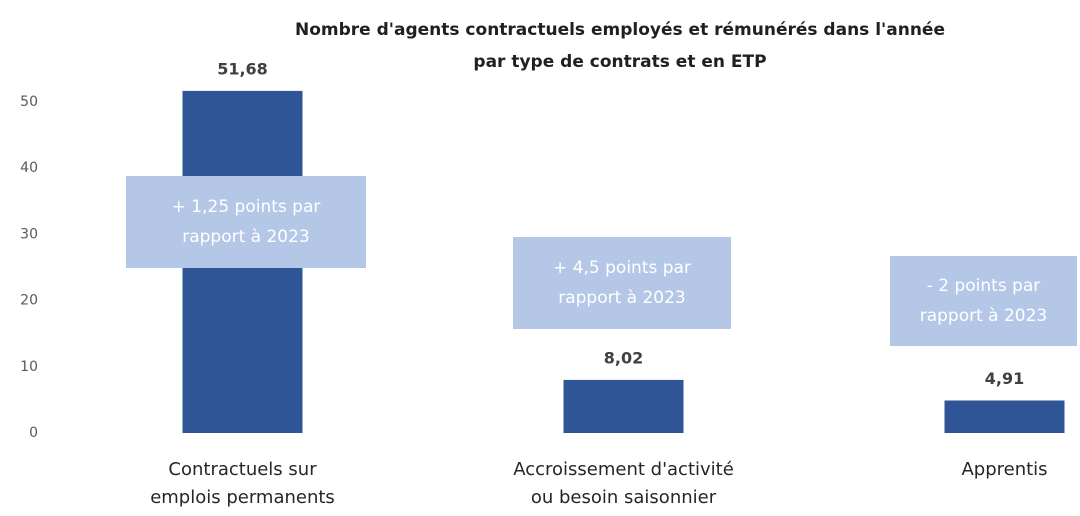 The width and height of the screenshot is (1080, 516). Describe the element at coordinates (33, 433) in the screenshot. I see `y-tick-label: 0` at that location.